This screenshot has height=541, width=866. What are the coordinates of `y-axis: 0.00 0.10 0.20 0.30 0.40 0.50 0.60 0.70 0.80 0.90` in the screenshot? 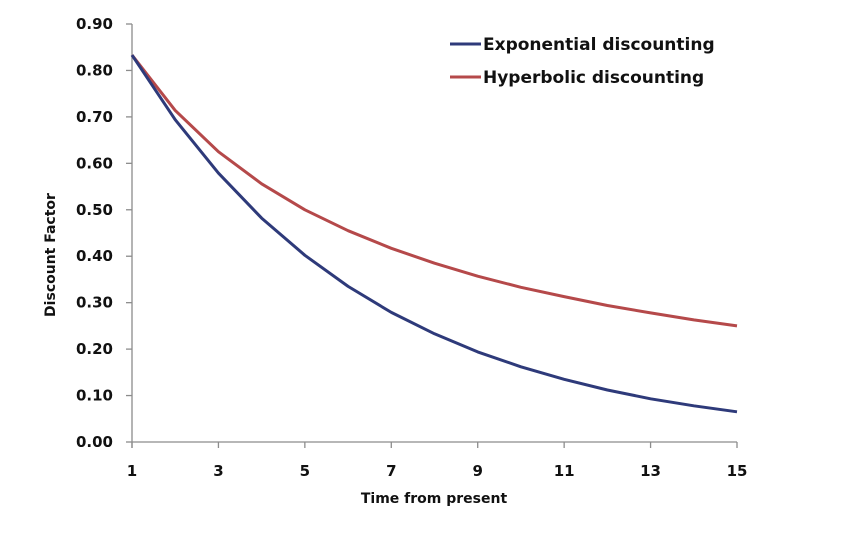 It's located at (104, 233).